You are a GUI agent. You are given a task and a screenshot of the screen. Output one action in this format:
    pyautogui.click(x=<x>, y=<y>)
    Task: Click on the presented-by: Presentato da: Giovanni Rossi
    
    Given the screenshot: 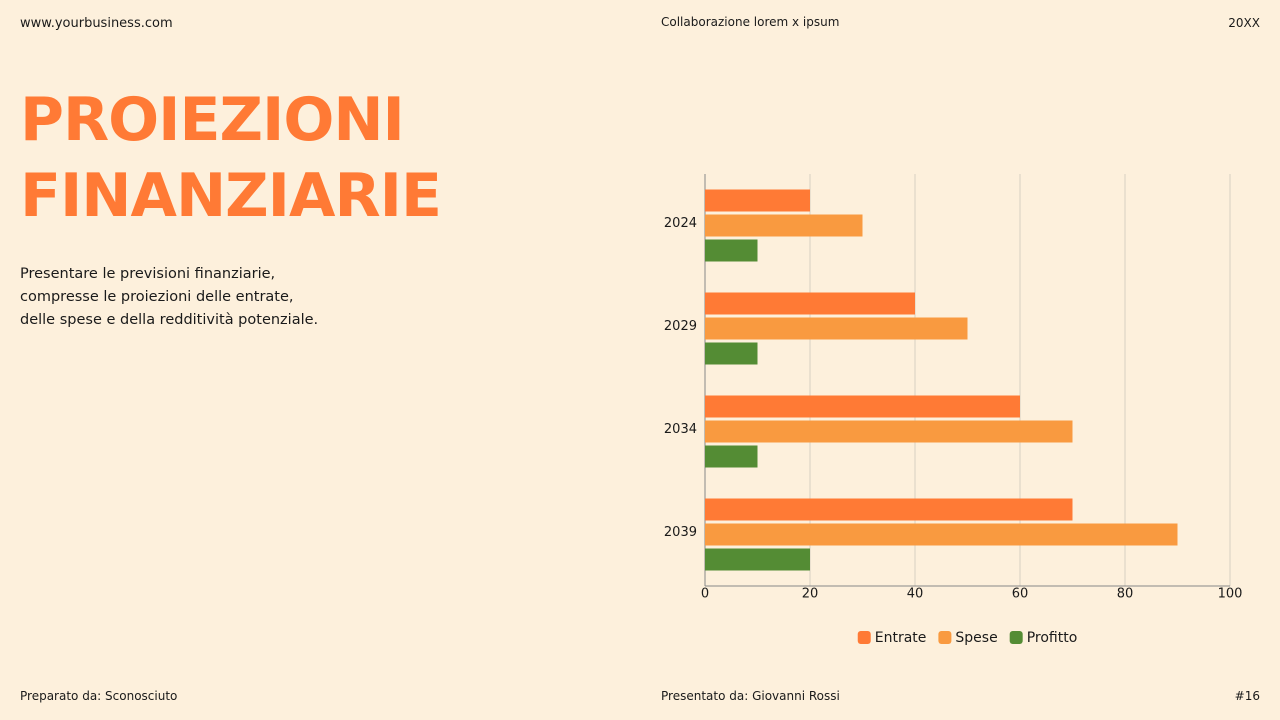 What is the action you would take?
    pyautogui.click(x=750, y=696)
    